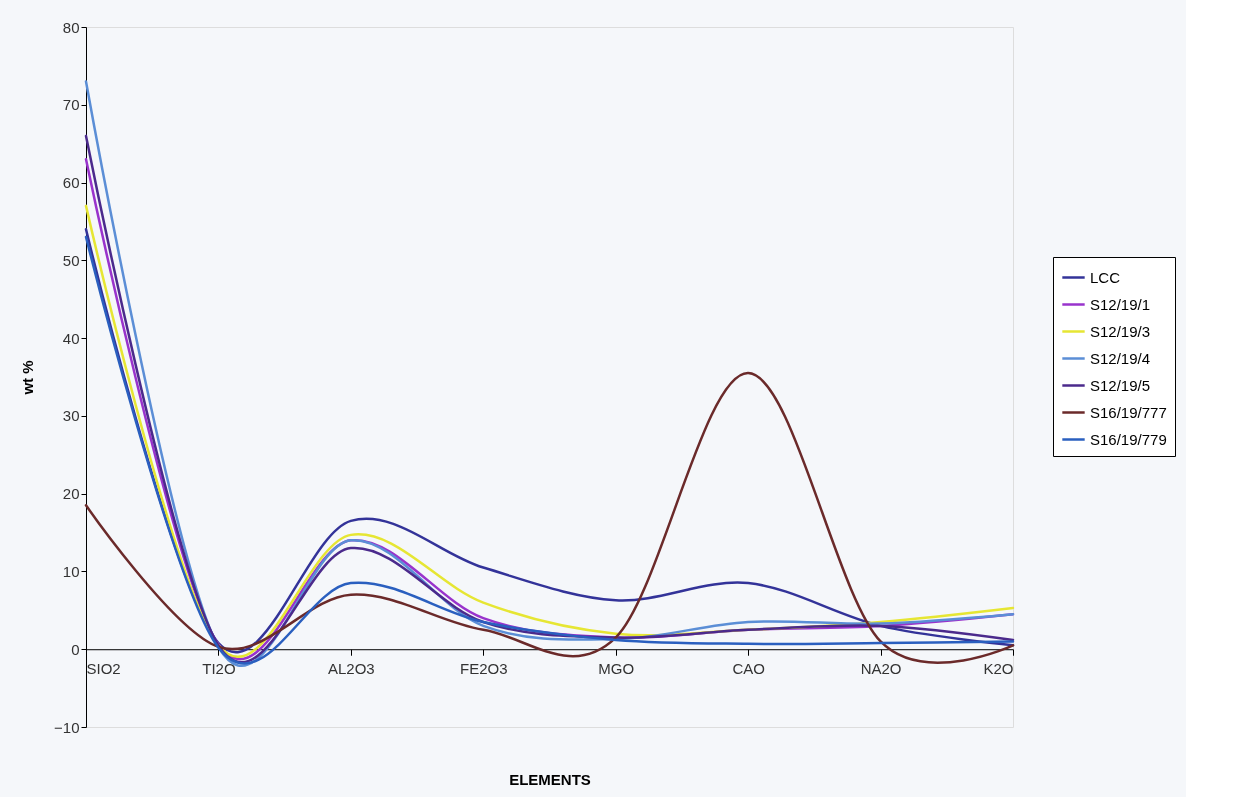  I want to click on legend-label: S16/19/777, so click(1128, 412).